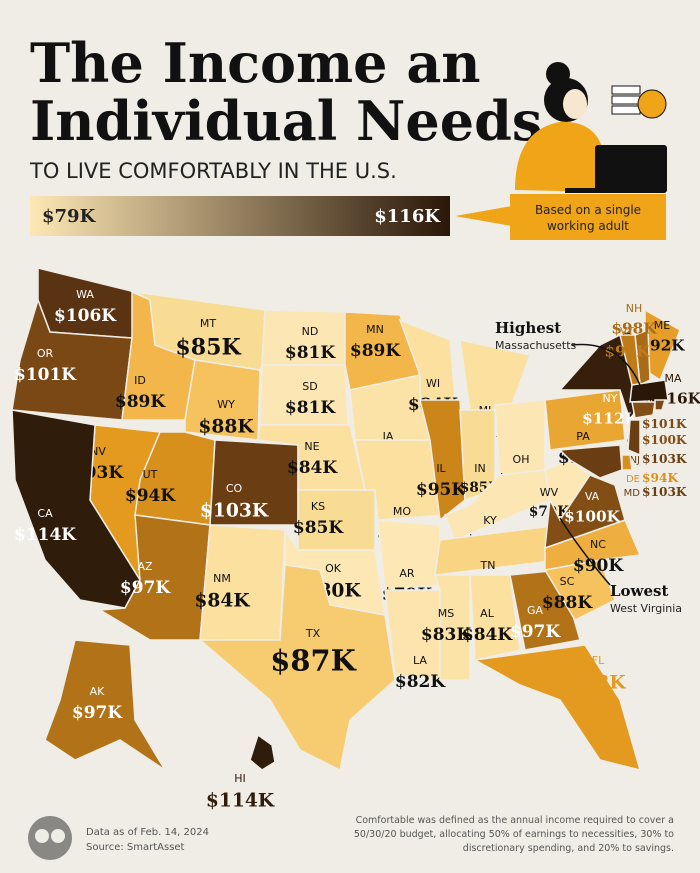  What do you see at coordinates (333, 568) in the screenshot?
I see `state-abbr: OK` at bounding box center [333, 568].